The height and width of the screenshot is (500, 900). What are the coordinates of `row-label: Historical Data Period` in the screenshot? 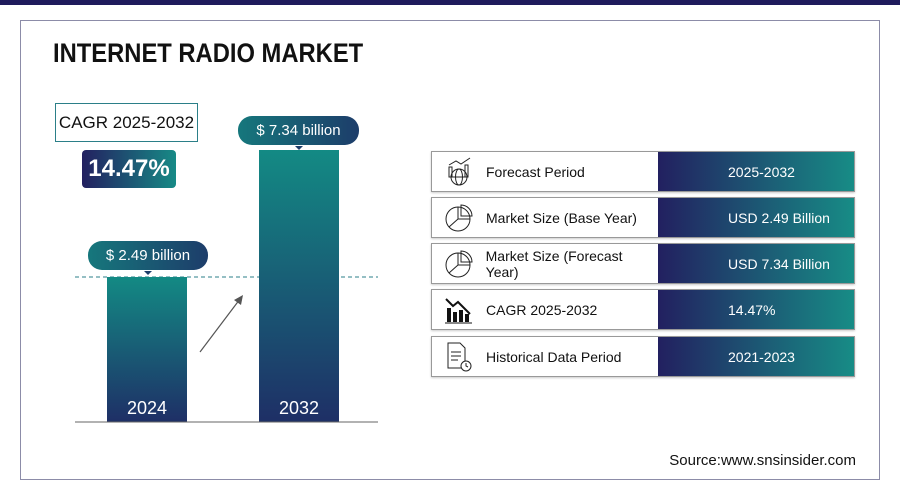 It's located at (554, 356).